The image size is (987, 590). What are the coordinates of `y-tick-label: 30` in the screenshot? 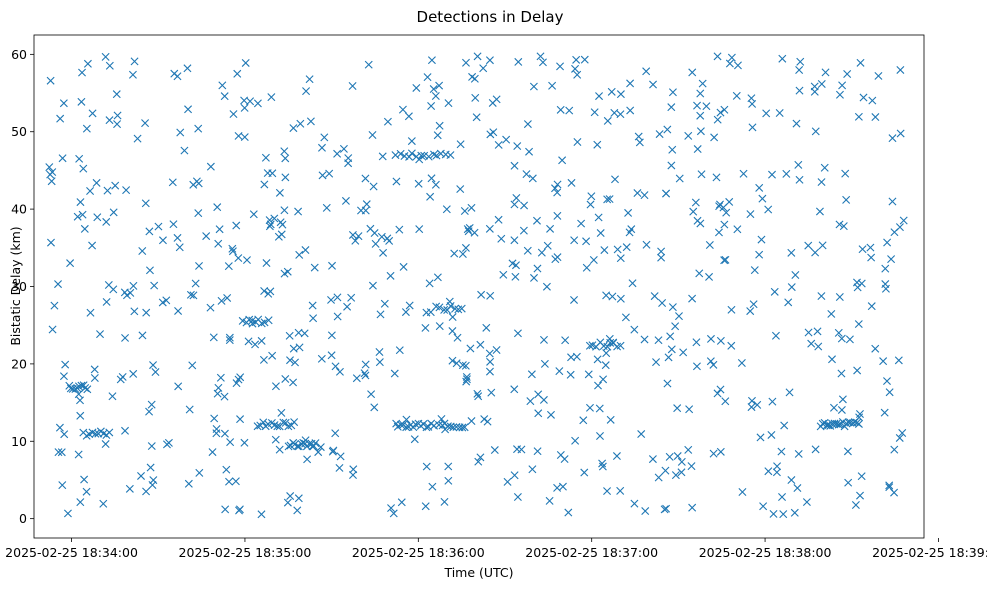 It's located at (19, 286).